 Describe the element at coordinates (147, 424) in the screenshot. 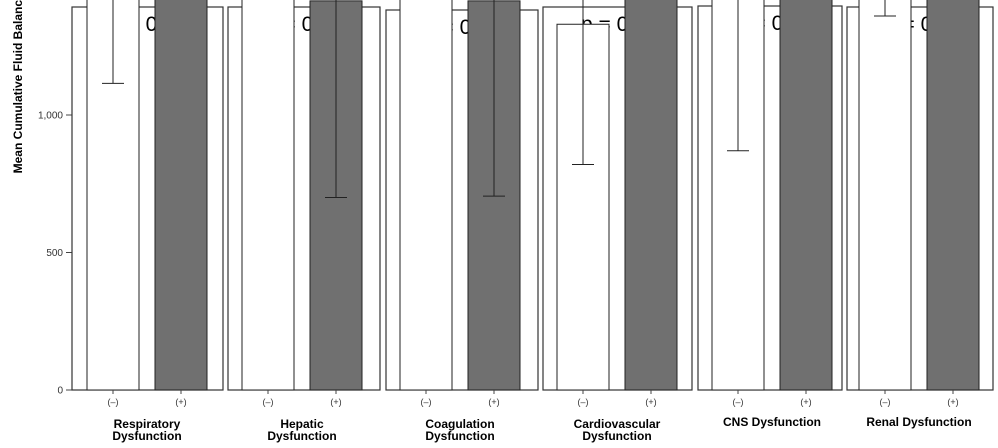

I see `group-label: Respiratory` at that location.